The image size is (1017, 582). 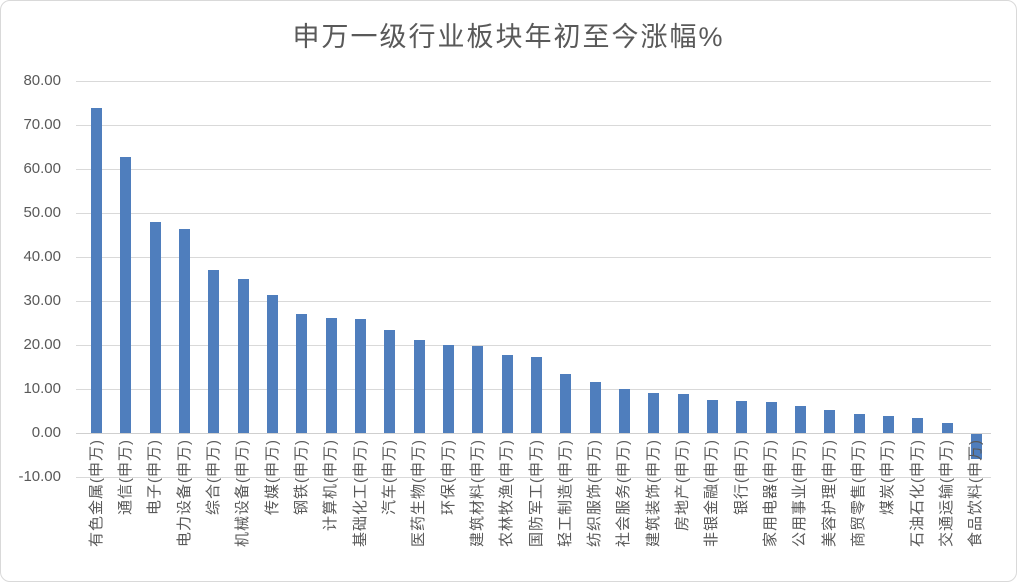 I want to click on x-axis-category-label: 纺织服饰(申万), so click(x=595, y=493).